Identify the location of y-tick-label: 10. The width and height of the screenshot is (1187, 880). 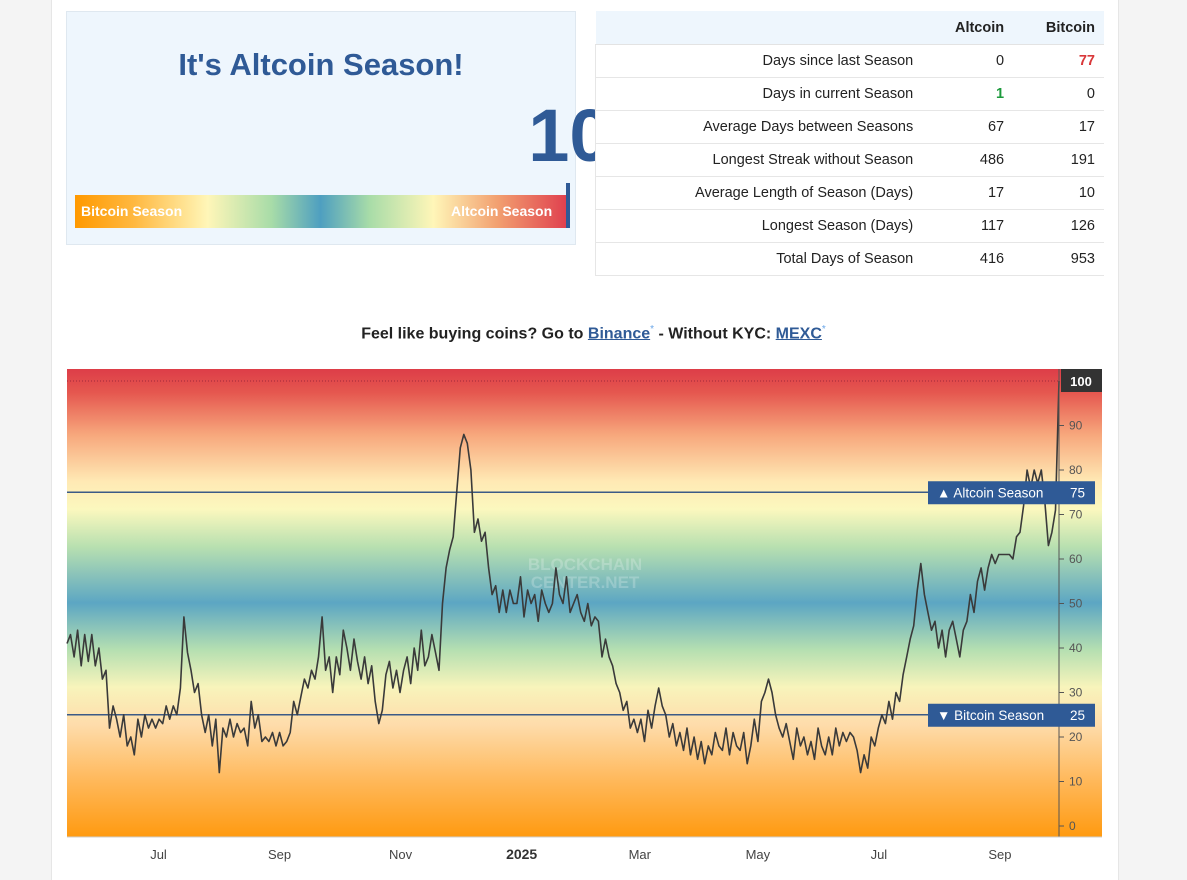
(1076, 782).